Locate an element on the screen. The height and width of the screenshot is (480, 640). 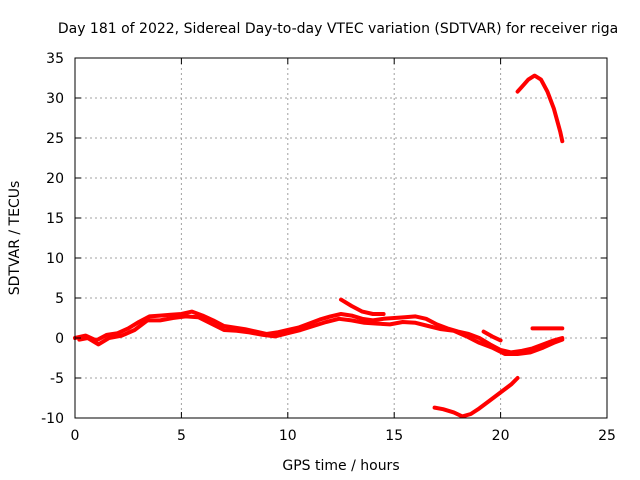
x-tick-label: 25 is located at coordinates (607, 436).